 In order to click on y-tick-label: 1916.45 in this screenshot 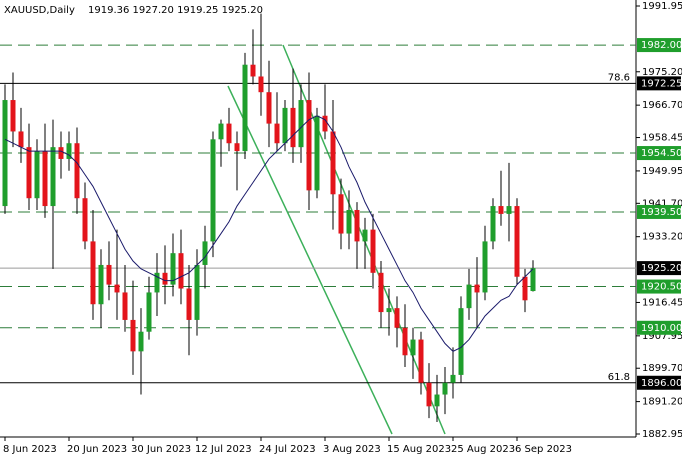, I will do `click(662, 302)`.